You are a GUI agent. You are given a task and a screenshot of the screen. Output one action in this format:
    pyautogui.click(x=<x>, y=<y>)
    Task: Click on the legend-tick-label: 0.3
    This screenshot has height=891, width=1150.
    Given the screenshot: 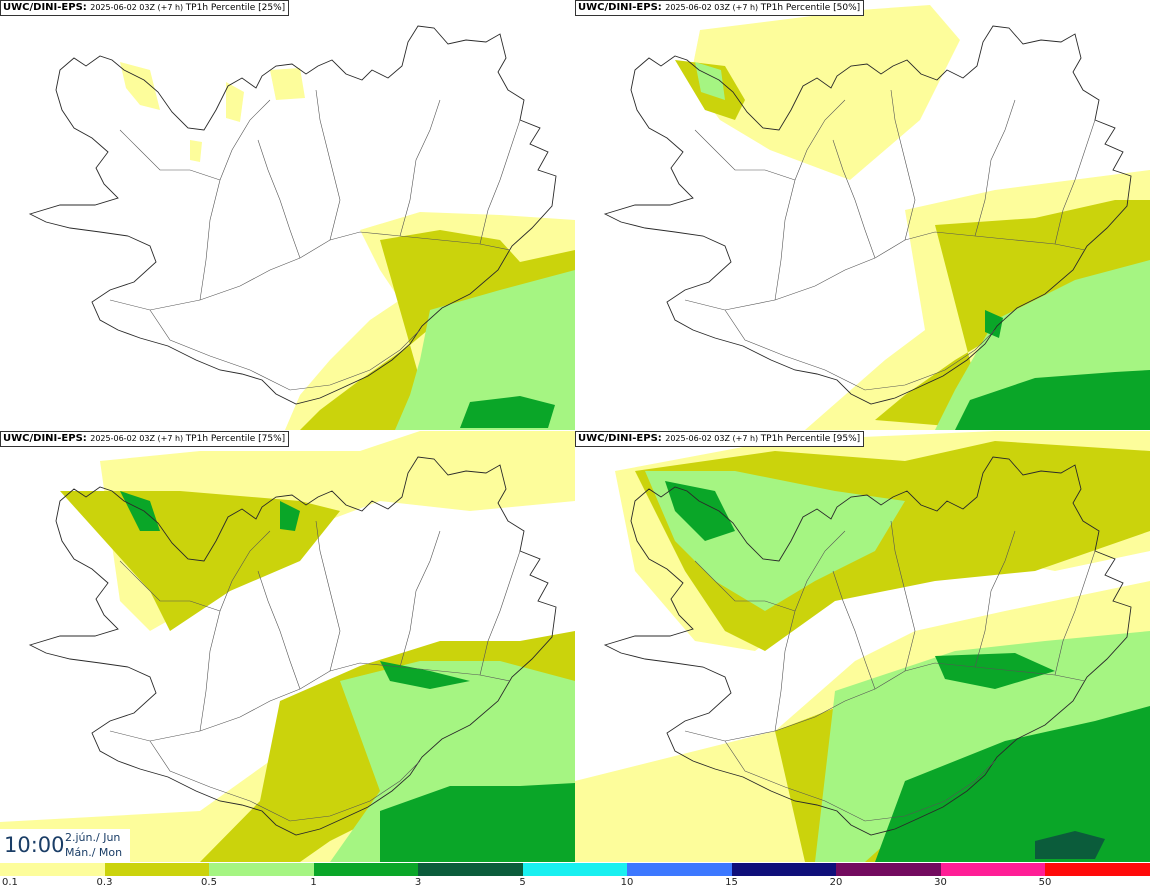 What is the action you would take?
    pyautogui.click(x=104, y=882)
    